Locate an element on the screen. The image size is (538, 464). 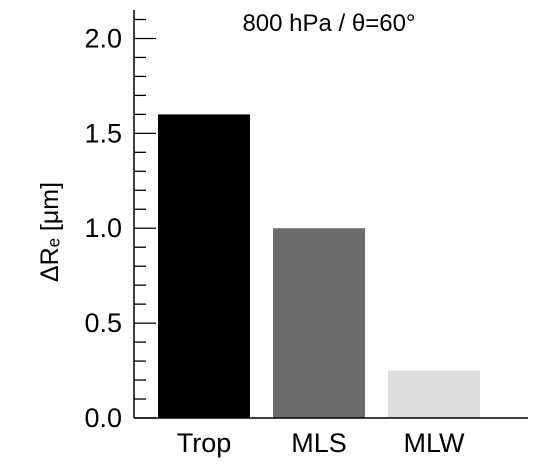
category-label-mlw: MLW is located at coordinates (435, 443).